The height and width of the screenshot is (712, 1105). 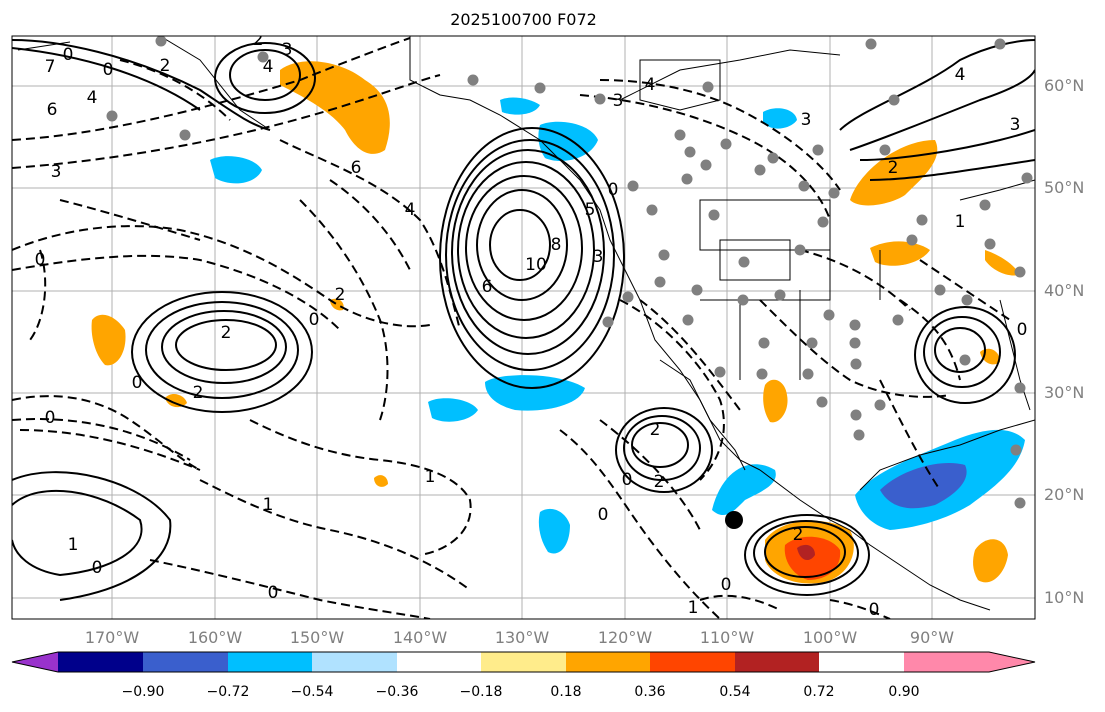 I want to click on lat-label: 20°N, so click(x=1064, y=494).